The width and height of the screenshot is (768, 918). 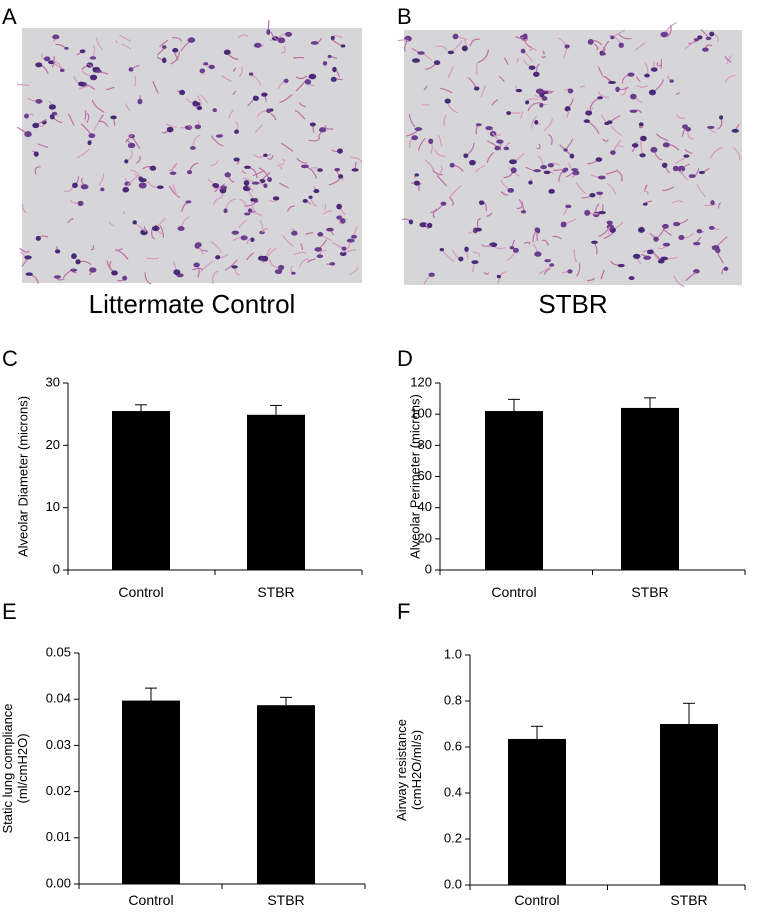 I want to click on y-tick-label: 0.2, so click(x=453, y=837).